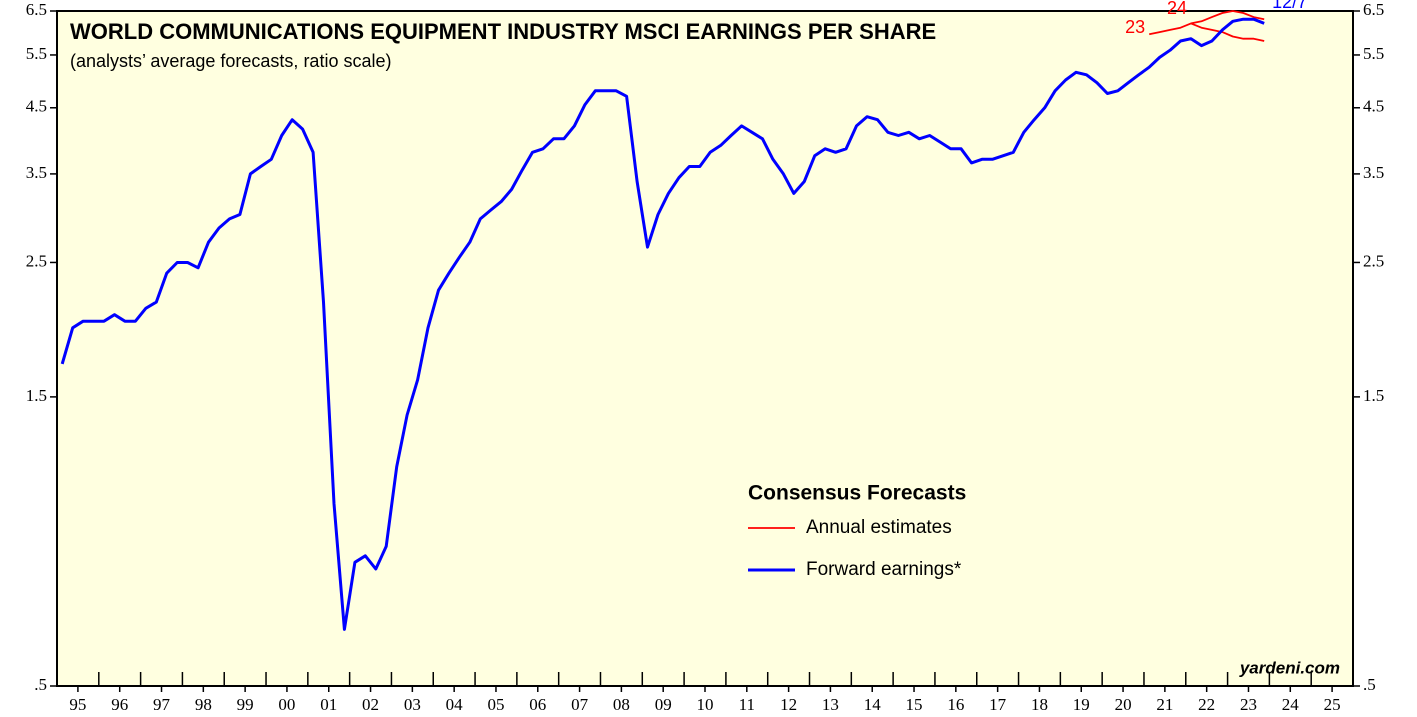  Describe the element at coordinates (412, 704) in the screenshot. I see `x-tick-label: 03` at that location.